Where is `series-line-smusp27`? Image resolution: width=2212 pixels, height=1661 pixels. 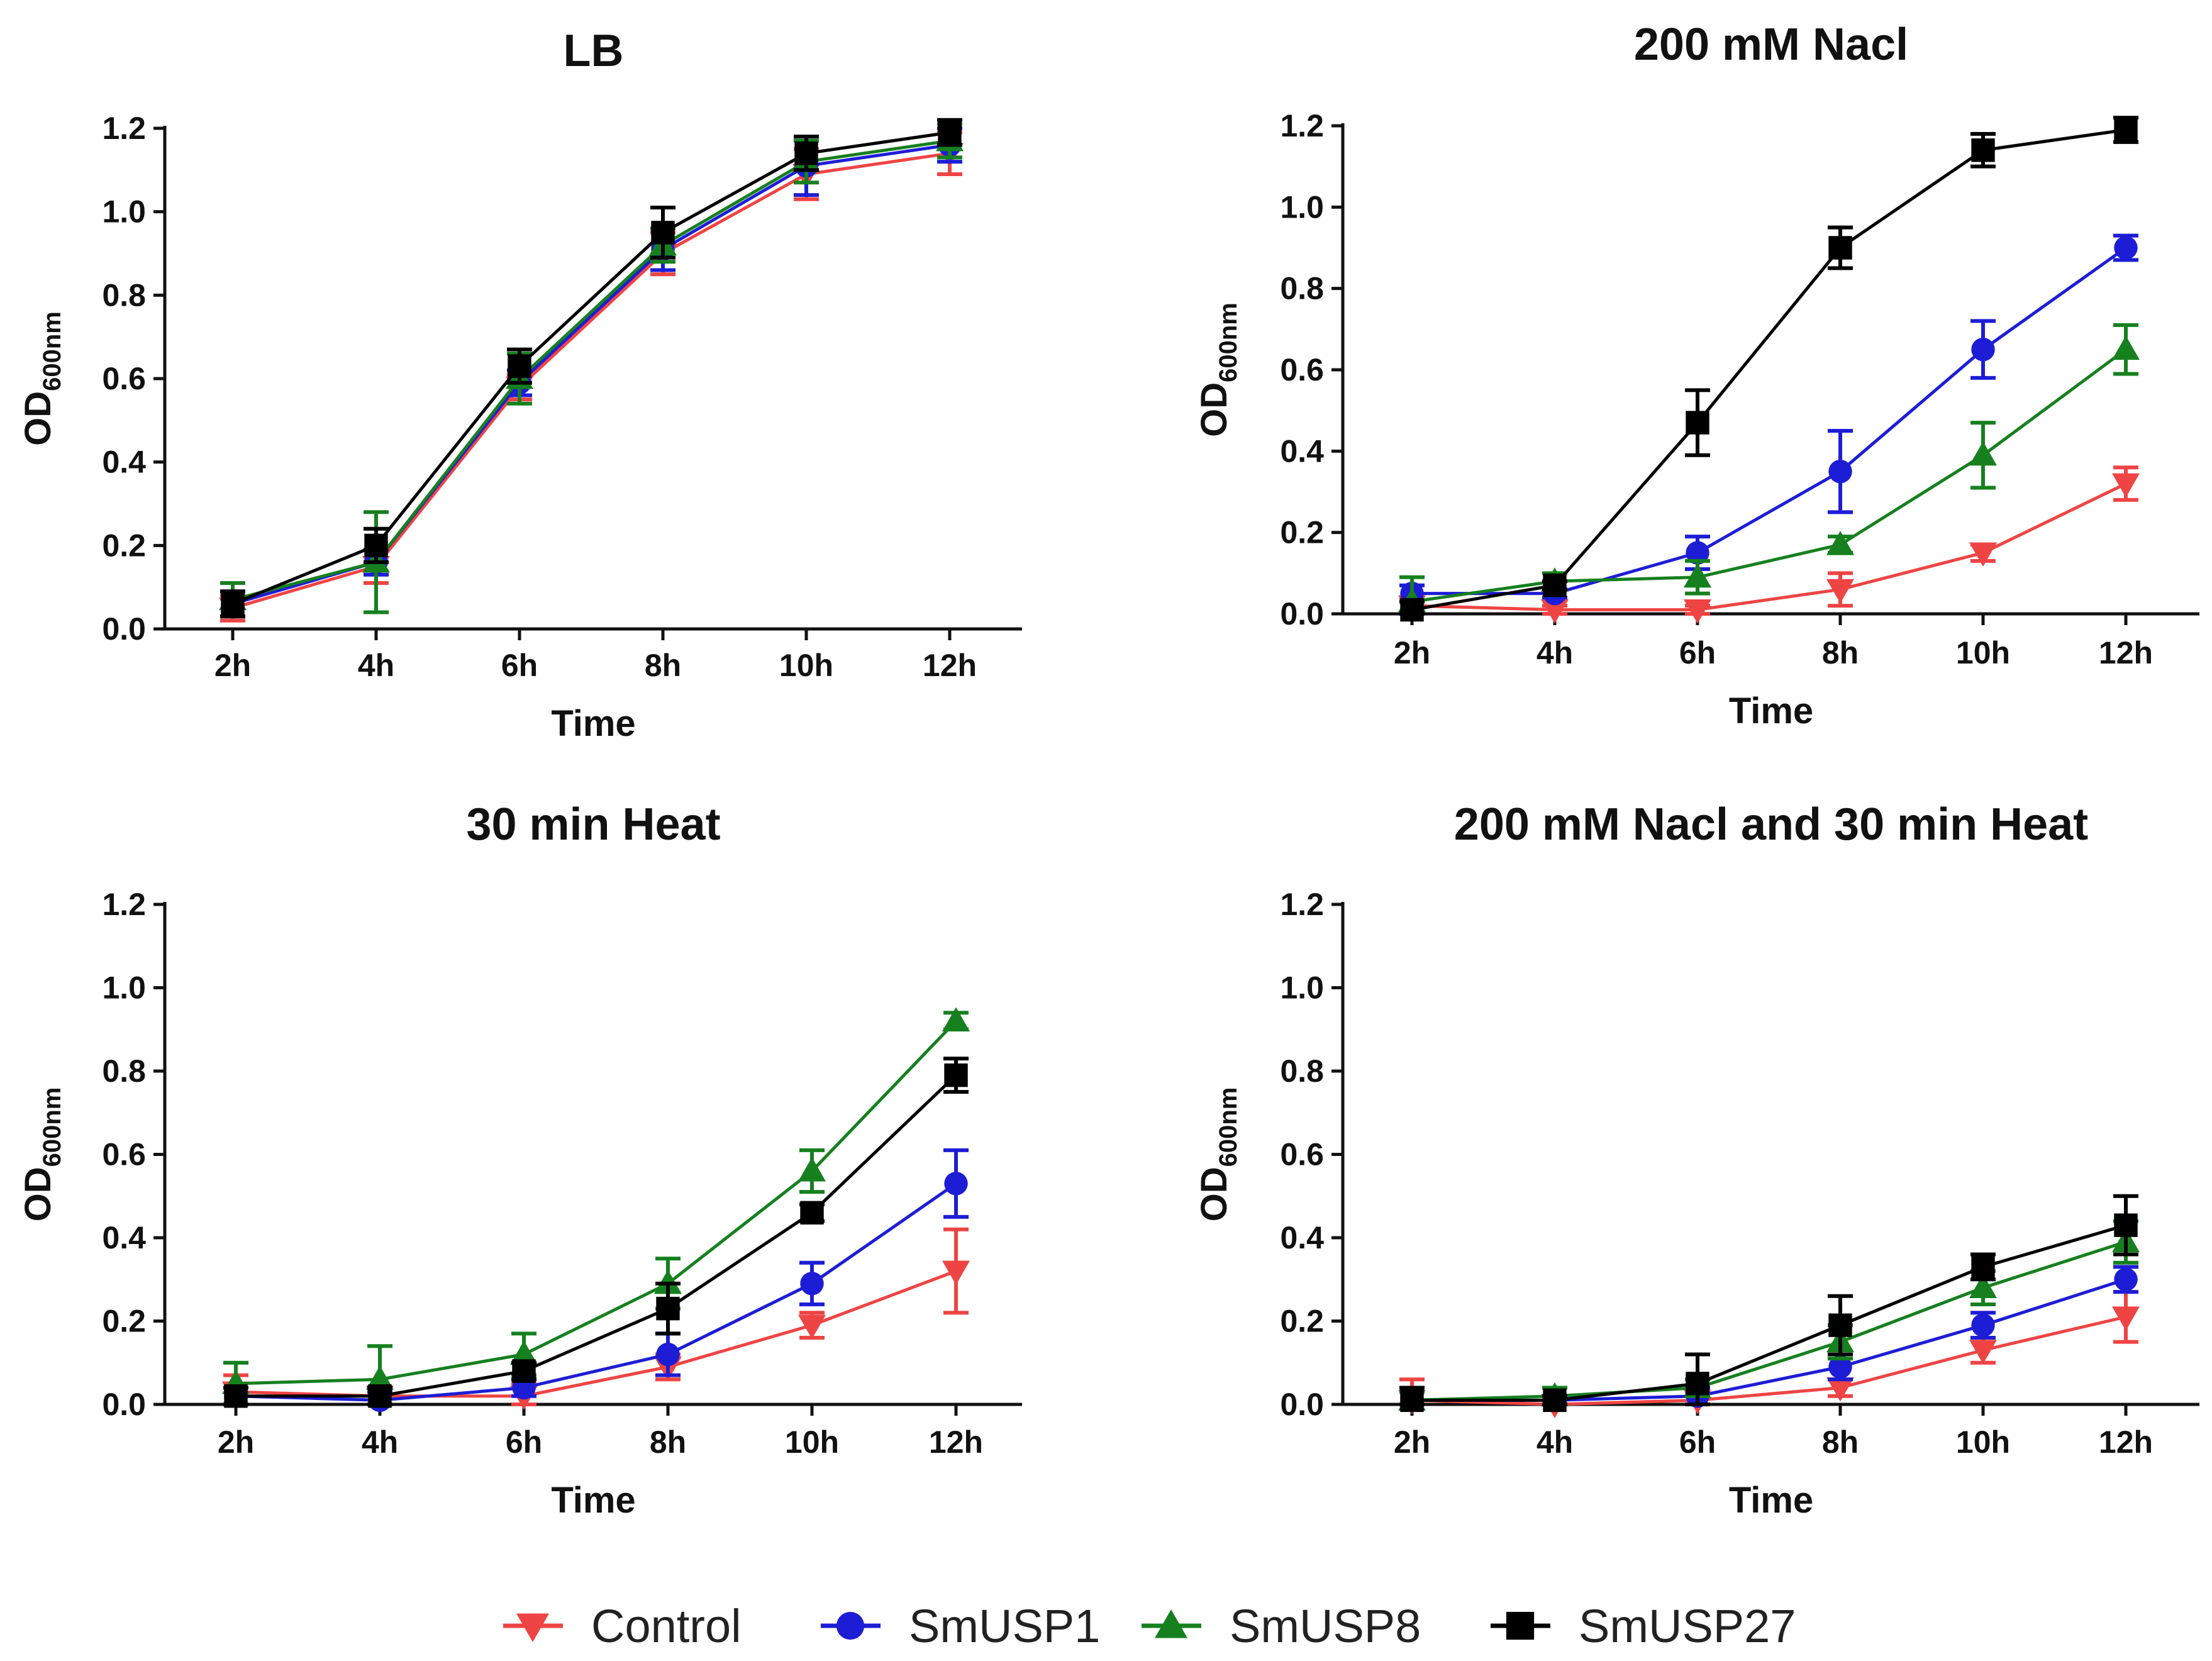 series-line-smusp27 is located at coordinates (591, 368).